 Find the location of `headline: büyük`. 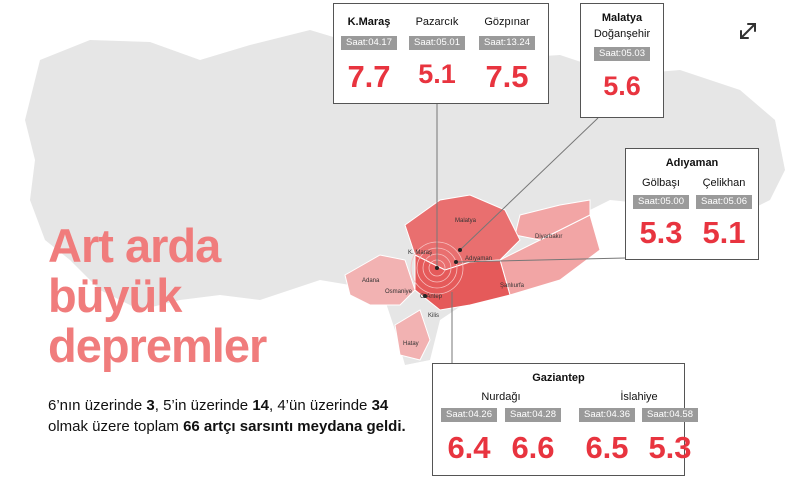

headline: büyük is located at coordinates (115, 295).